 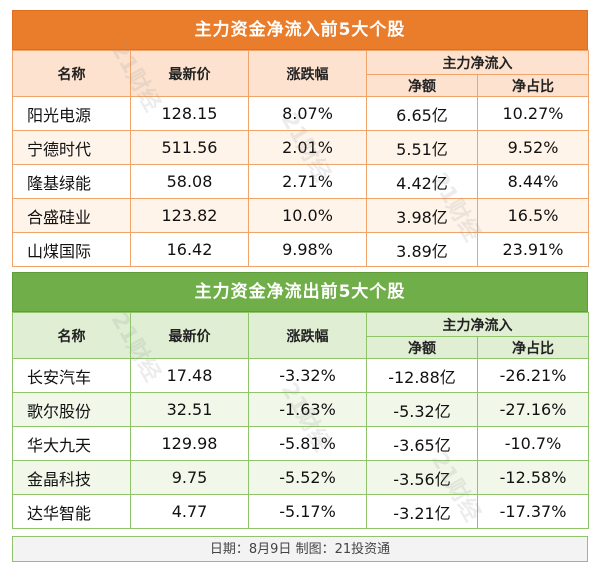 What do you see at coordinates (71, 477) in the screenshot?
I see `stock-name: 金晶科技` at bounding box center [71, 477].